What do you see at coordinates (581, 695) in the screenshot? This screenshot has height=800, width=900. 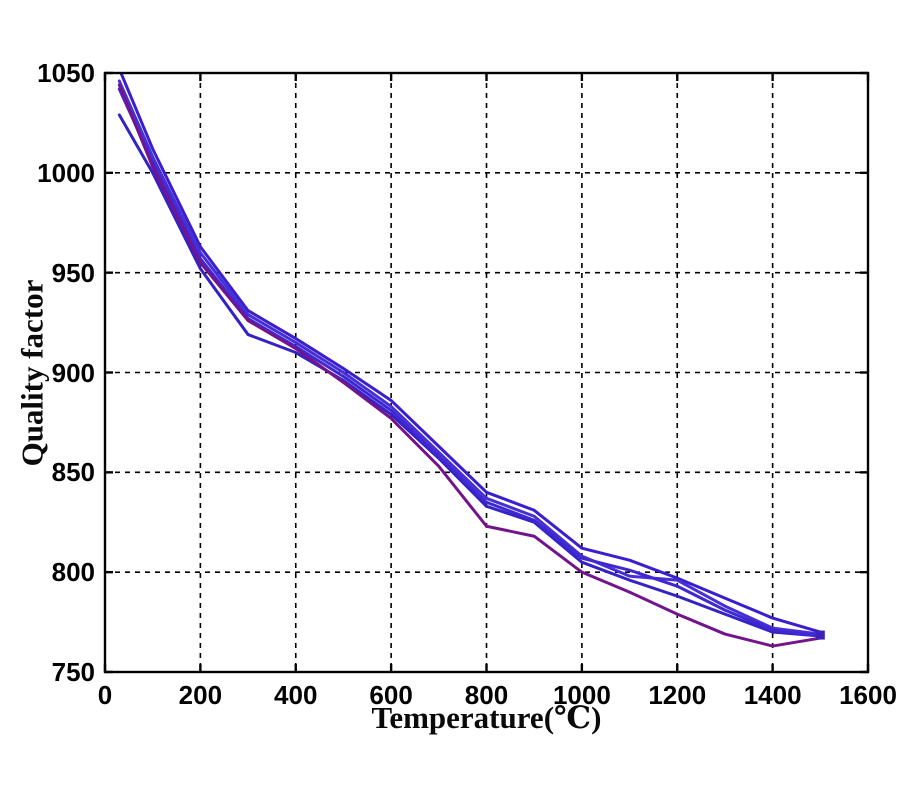 I see `x-tick-label-1000: 1000` at bounding box center [581, 695].